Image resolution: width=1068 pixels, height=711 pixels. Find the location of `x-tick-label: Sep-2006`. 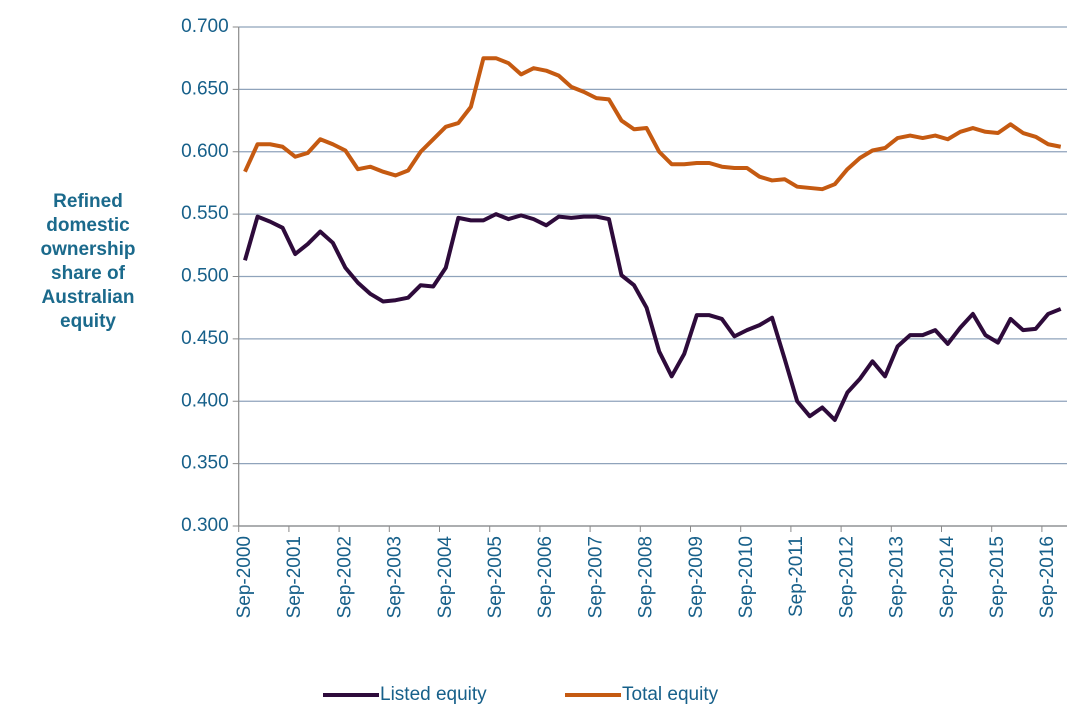

x-tick-label: Sep-2006 is located at coordinates (545, 577).